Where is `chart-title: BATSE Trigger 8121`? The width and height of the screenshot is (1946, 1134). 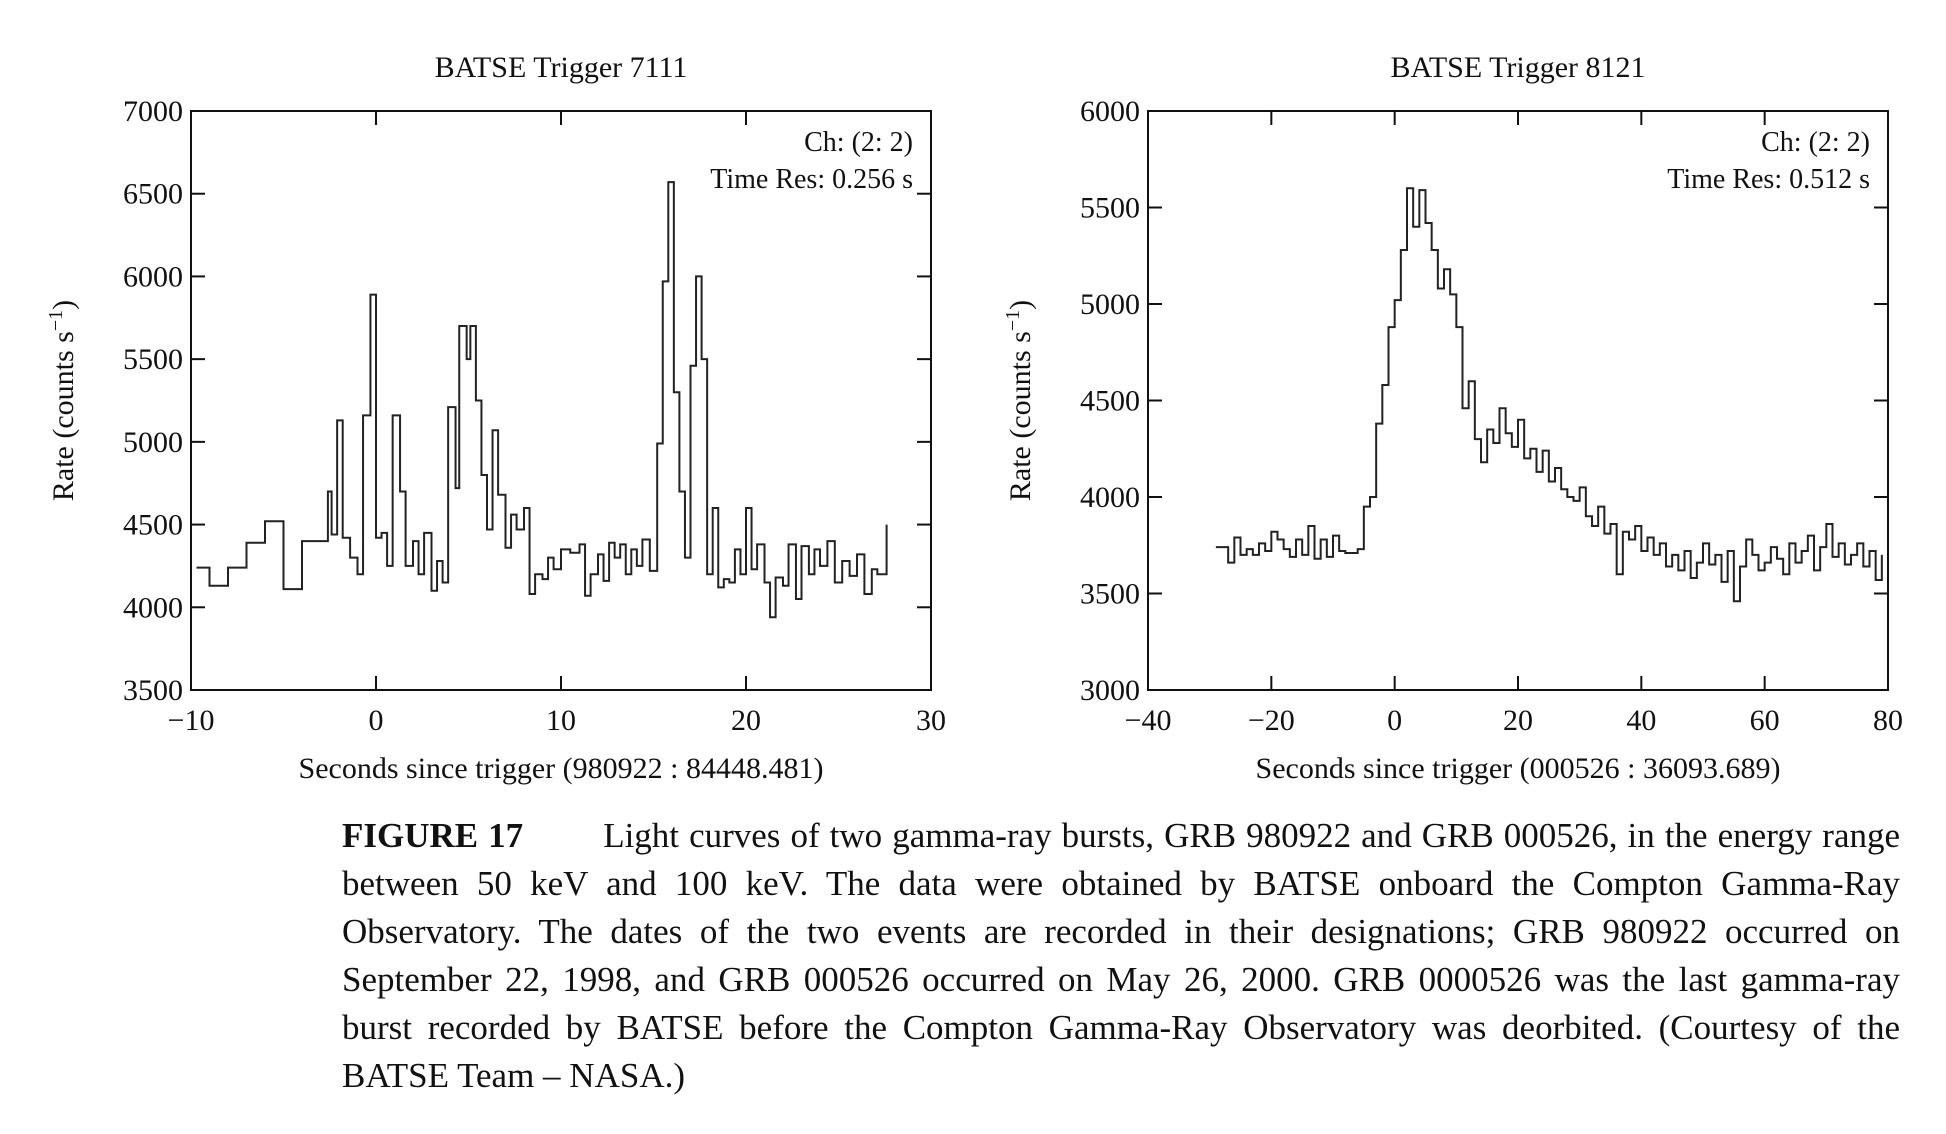
chart-title: BATSE Trigger 8121 is located at coordinates (1517, 67).